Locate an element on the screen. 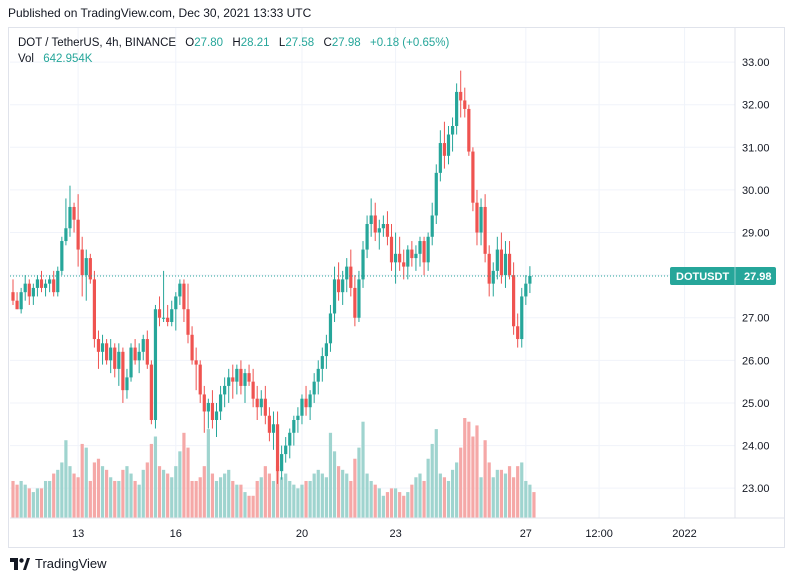 Image resolution: width=793 pixels, height=582 pixels. volume-label: Vol is located at coordinates (26, 59).